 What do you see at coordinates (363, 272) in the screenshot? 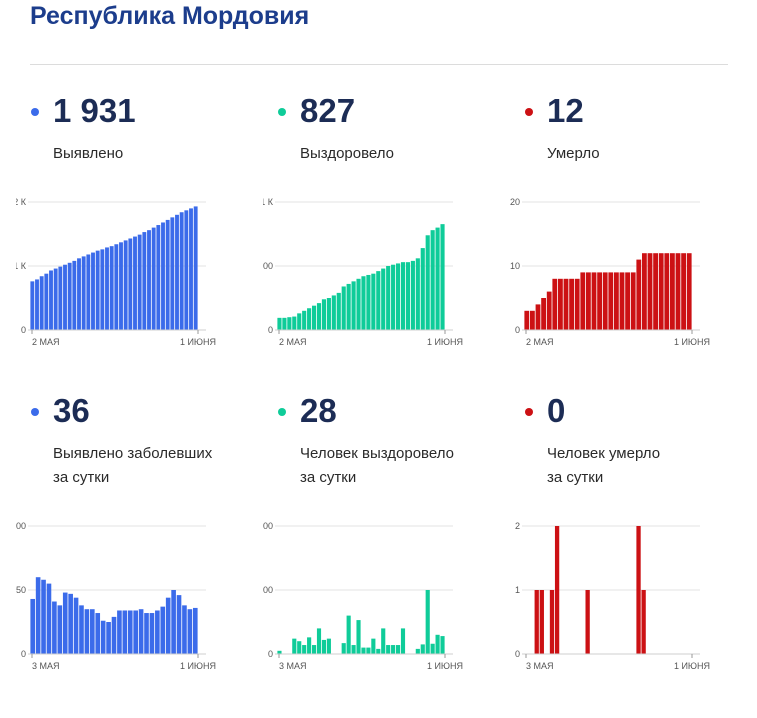
I see `chart-recovered: 0 500 1 К 2 МАЯ 1 ИЮНЯ` at bounding box center [363, 272].